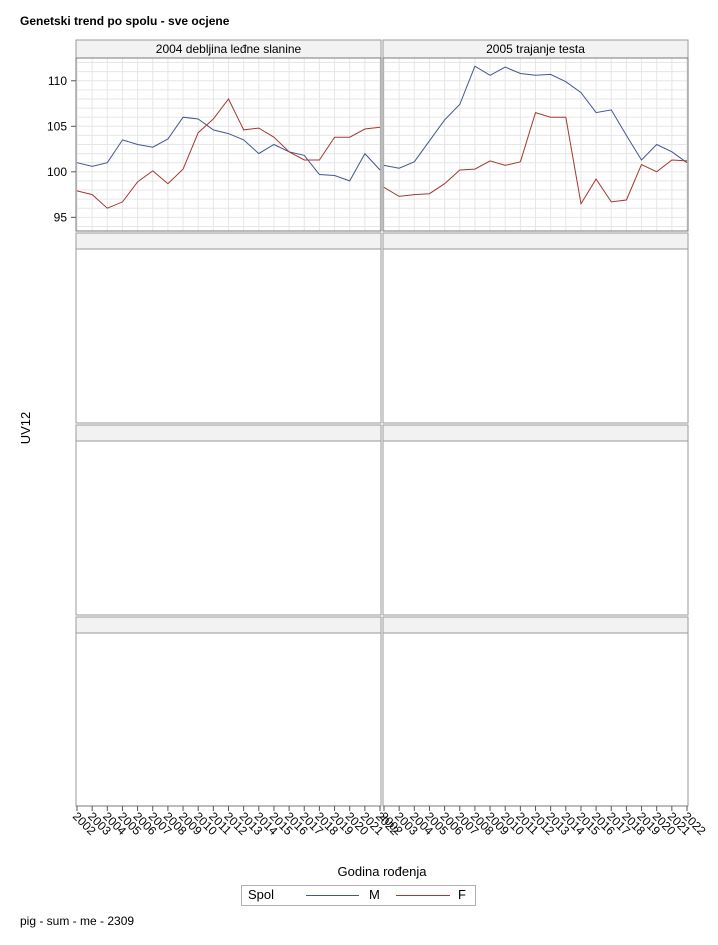 The height and width of the screenshot is (945, 718). I want to click on footnote: pig - sum - me - 2309, so click(77, 921).